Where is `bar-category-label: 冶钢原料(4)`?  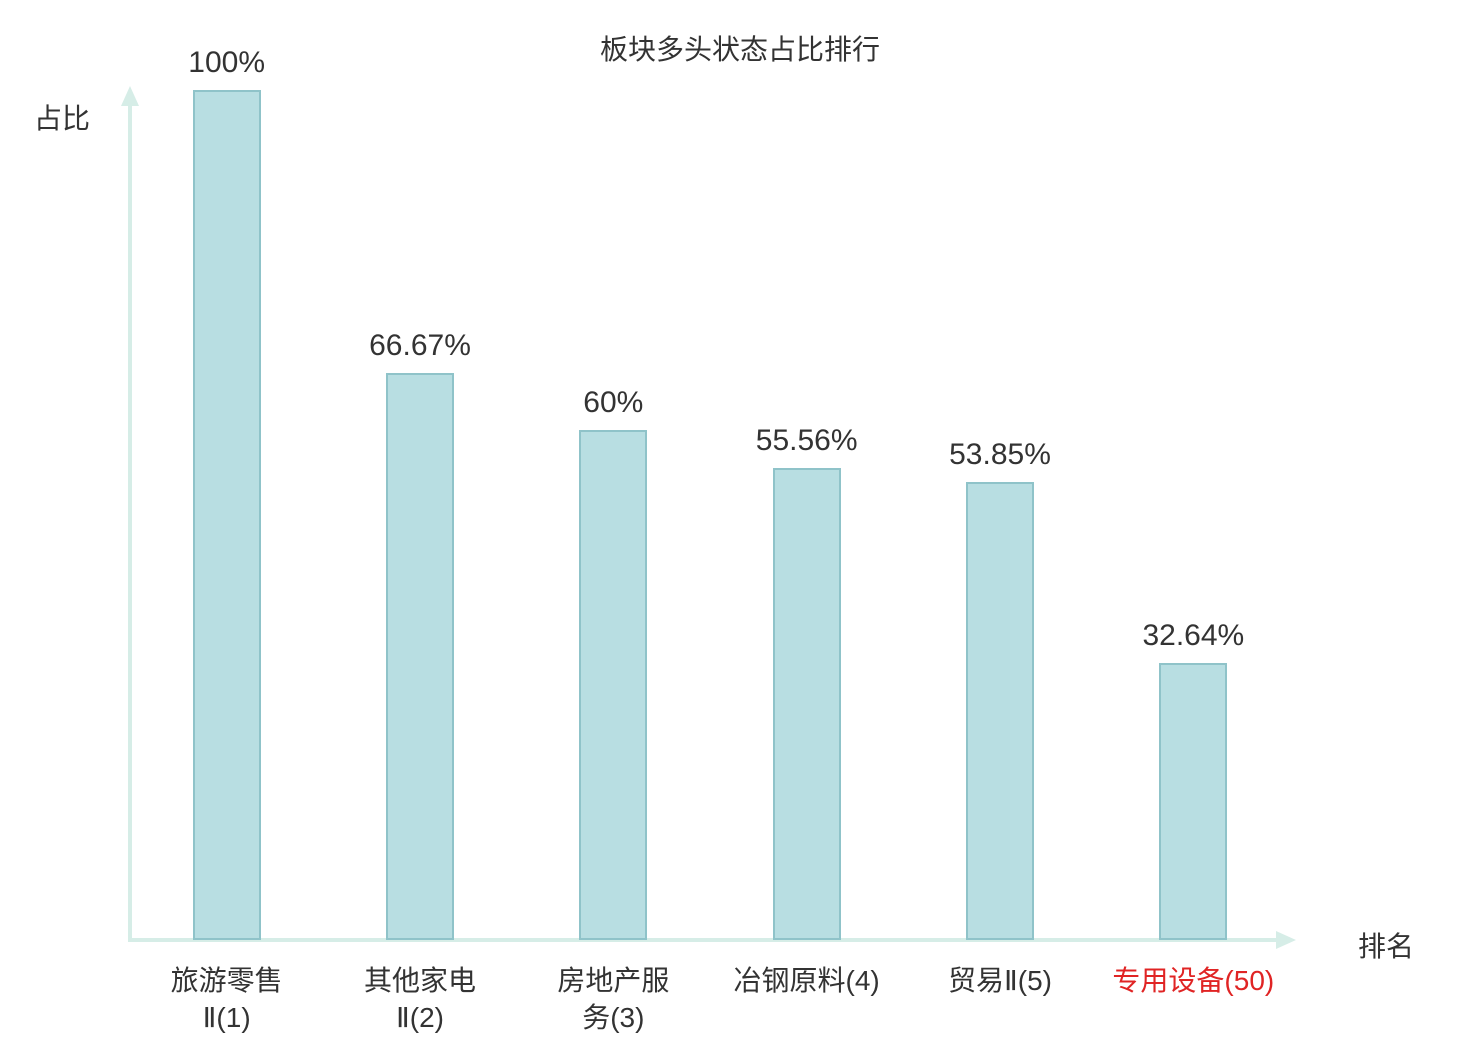 bar-category-label: 冶钢原料(4) is located at coordinates (806, 980).